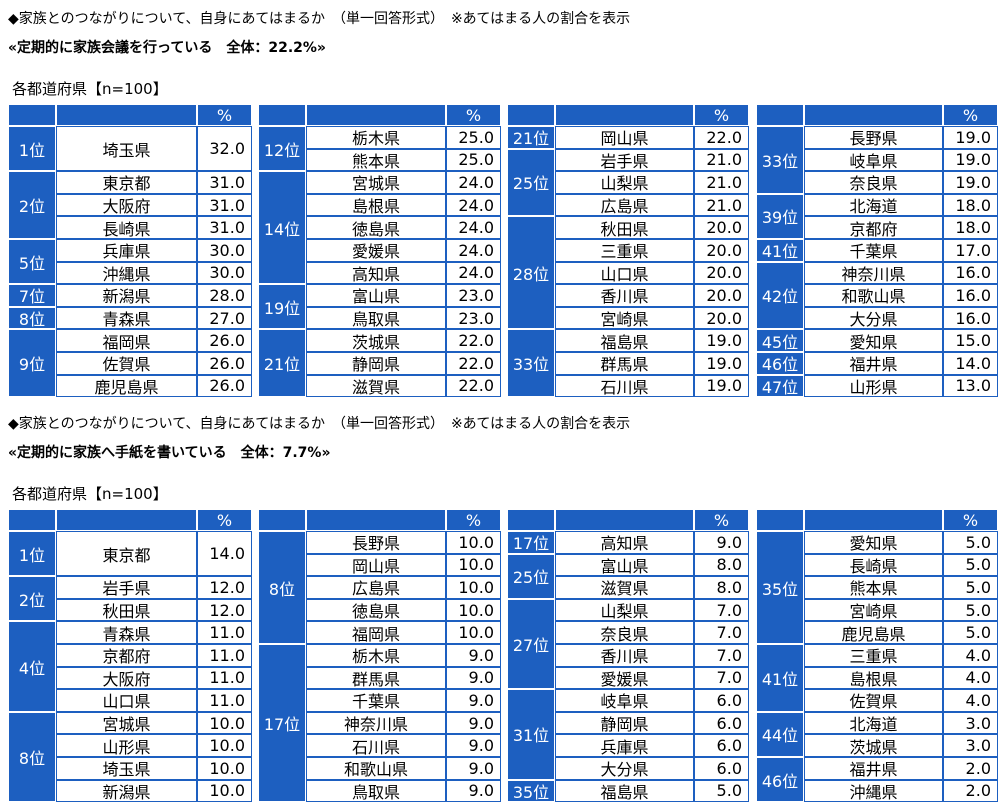 The width and height of the screenshot is (1000, 806). Describe the element at coordinates (873, 182) in the screenshot. I see `prefecture: 奈良県` at that location.